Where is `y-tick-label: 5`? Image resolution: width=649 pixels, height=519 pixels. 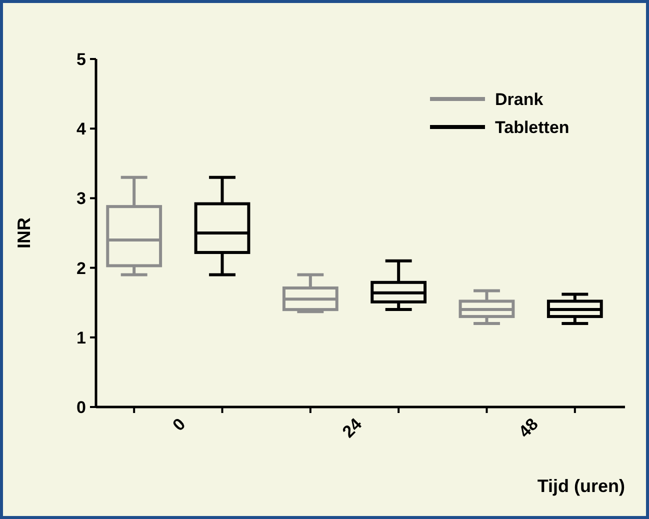
y-tick-label: 5 is located at coordinates (81, 59).